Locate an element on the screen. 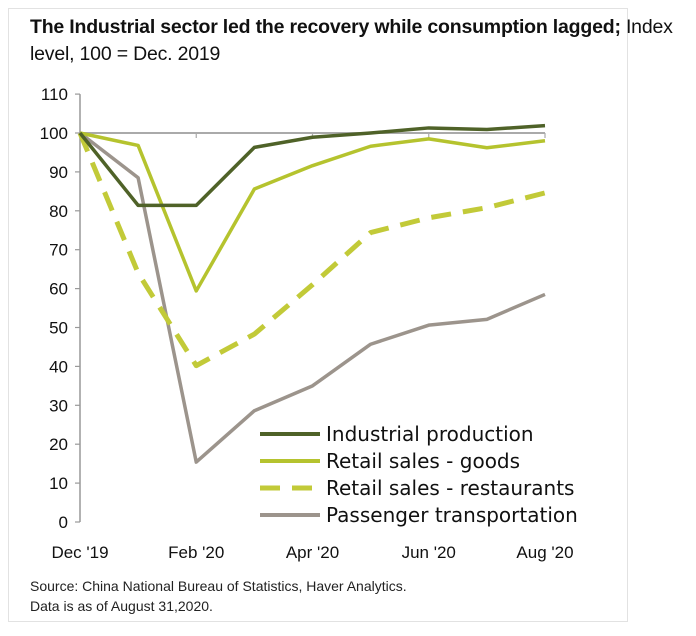 The image size is (696, 636). y-tick-label: 0 is located at coordinates (63, 522).